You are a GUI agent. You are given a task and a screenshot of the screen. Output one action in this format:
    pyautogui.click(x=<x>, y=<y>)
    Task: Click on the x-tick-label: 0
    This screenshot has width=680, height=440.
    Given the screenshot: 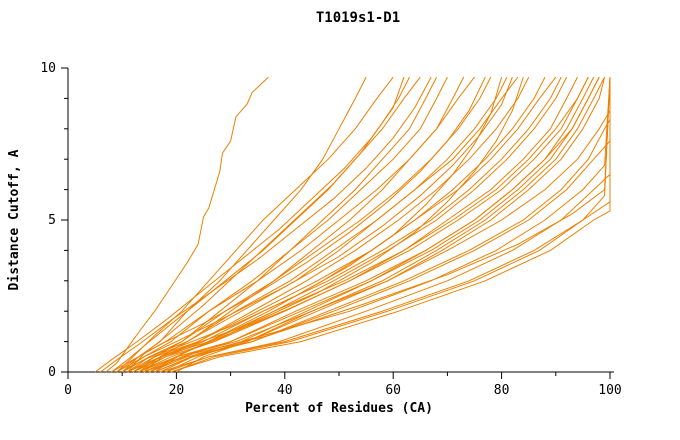 What is the action you would take?
    pyautogui.click(x=68, y=390)
    